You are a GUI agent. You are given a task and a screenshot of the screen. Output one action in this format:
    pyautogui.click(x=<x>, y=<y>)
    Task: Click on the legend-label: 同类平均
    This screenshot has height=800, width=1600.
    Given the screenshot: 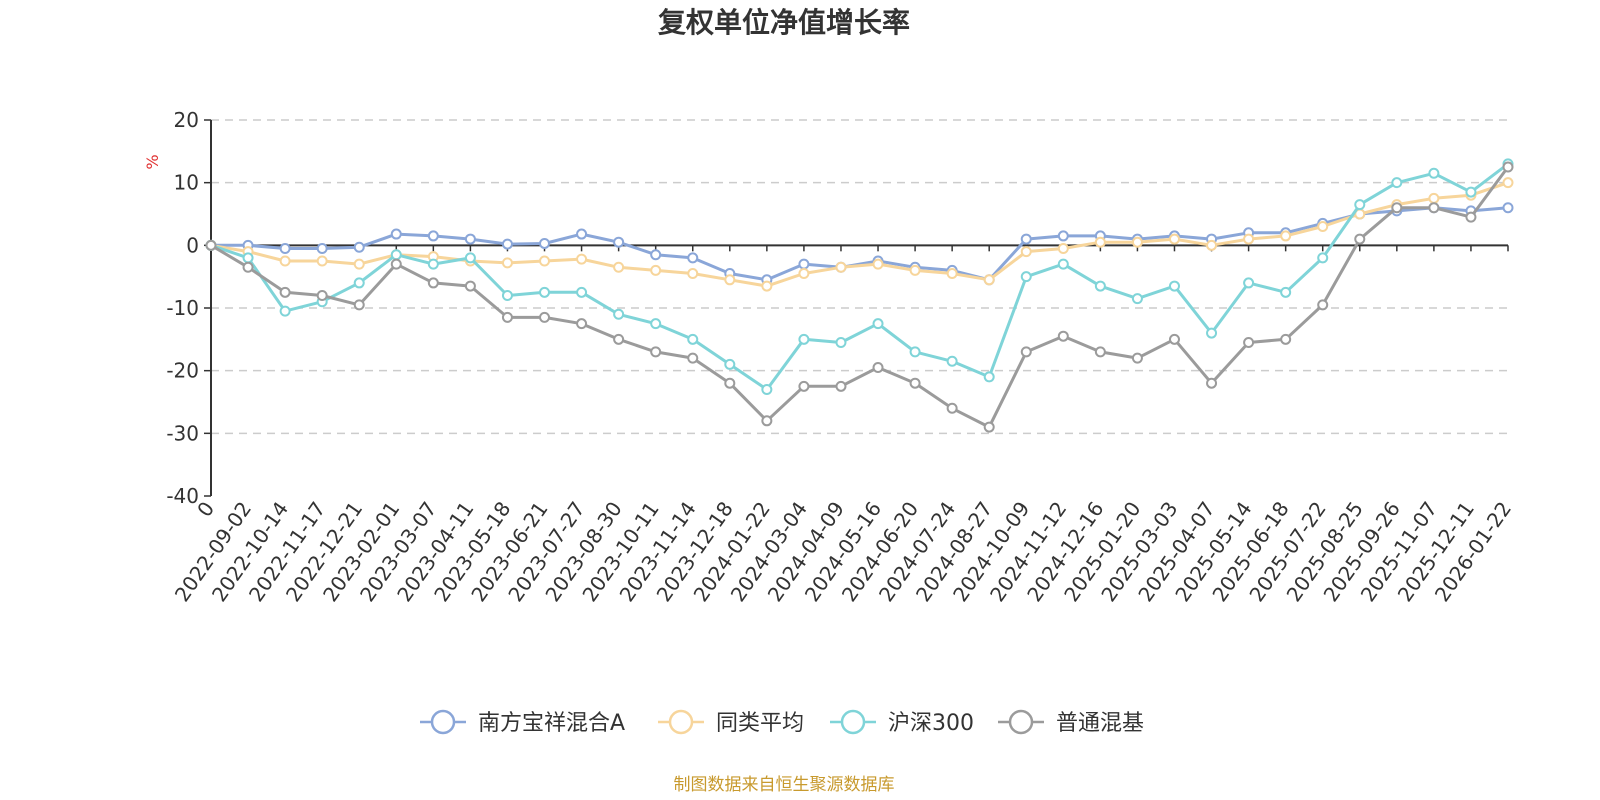 What is the action you would take?
    pyautogui.click(x=760, y=723)
    